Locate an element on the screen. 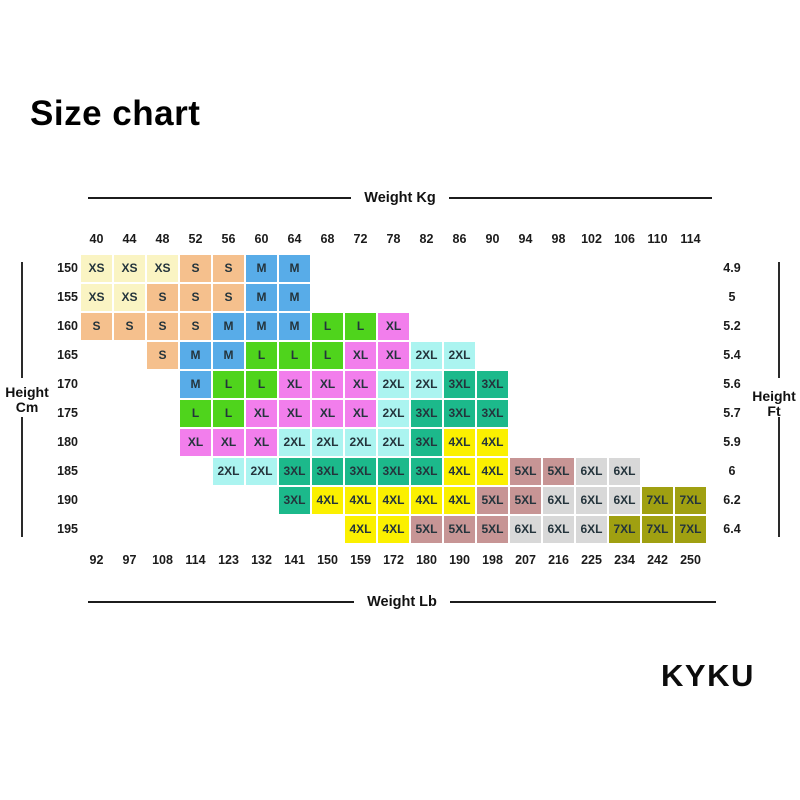  size-cell-160-48: S is located at coordinates (162, 326).